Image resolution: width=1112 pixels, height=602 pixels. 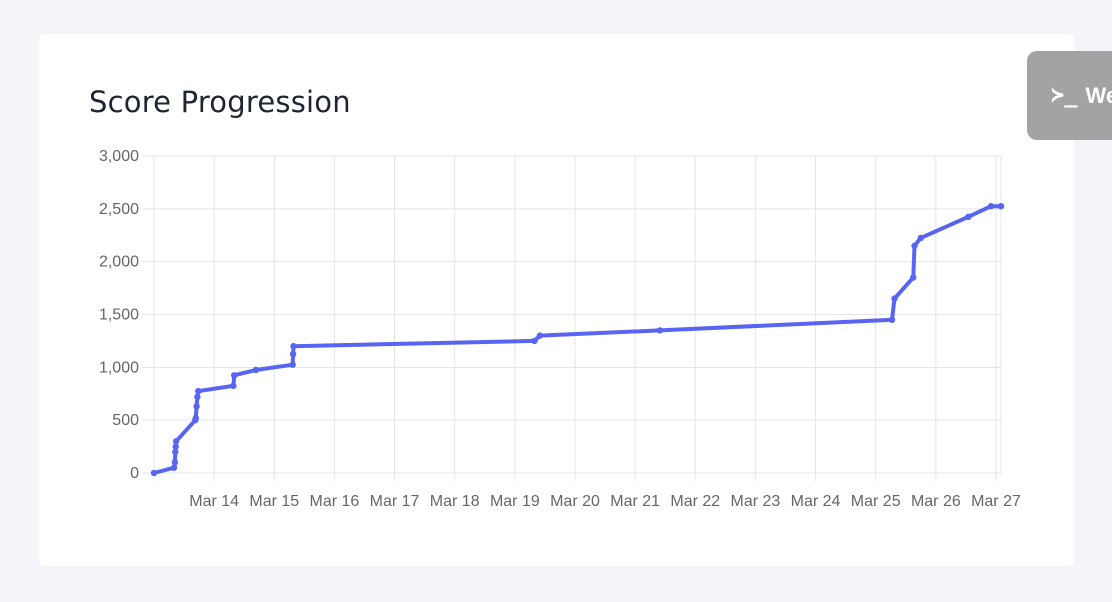 I want to click on x-tick-label: Mar 19, so click(x=515, y=501).